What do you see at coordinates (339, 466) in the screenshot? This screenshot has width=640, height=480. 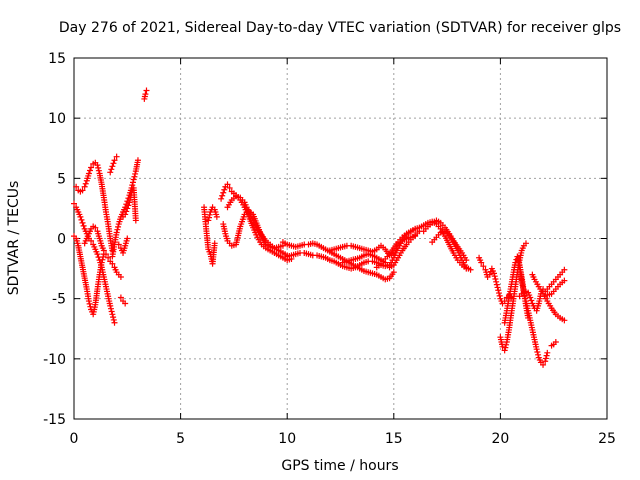 I see `x-axis-label: GPS time / hours` at bounding box center [339, 466].